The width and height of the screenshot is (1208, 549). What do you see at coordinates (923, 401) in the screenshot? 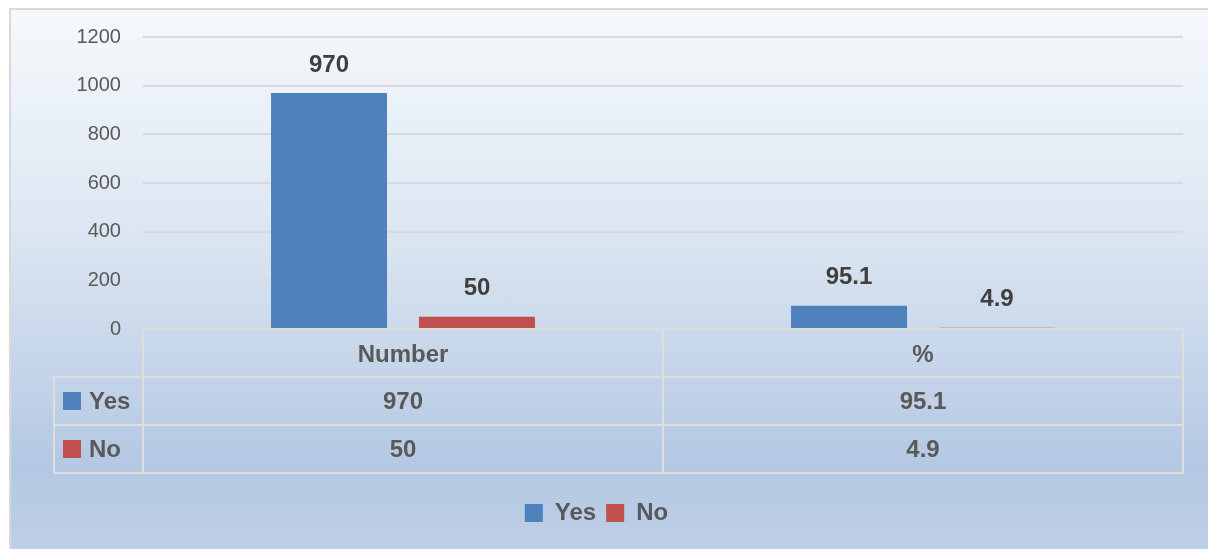
I see `text: 95.1` at bounding box center [923, 401].